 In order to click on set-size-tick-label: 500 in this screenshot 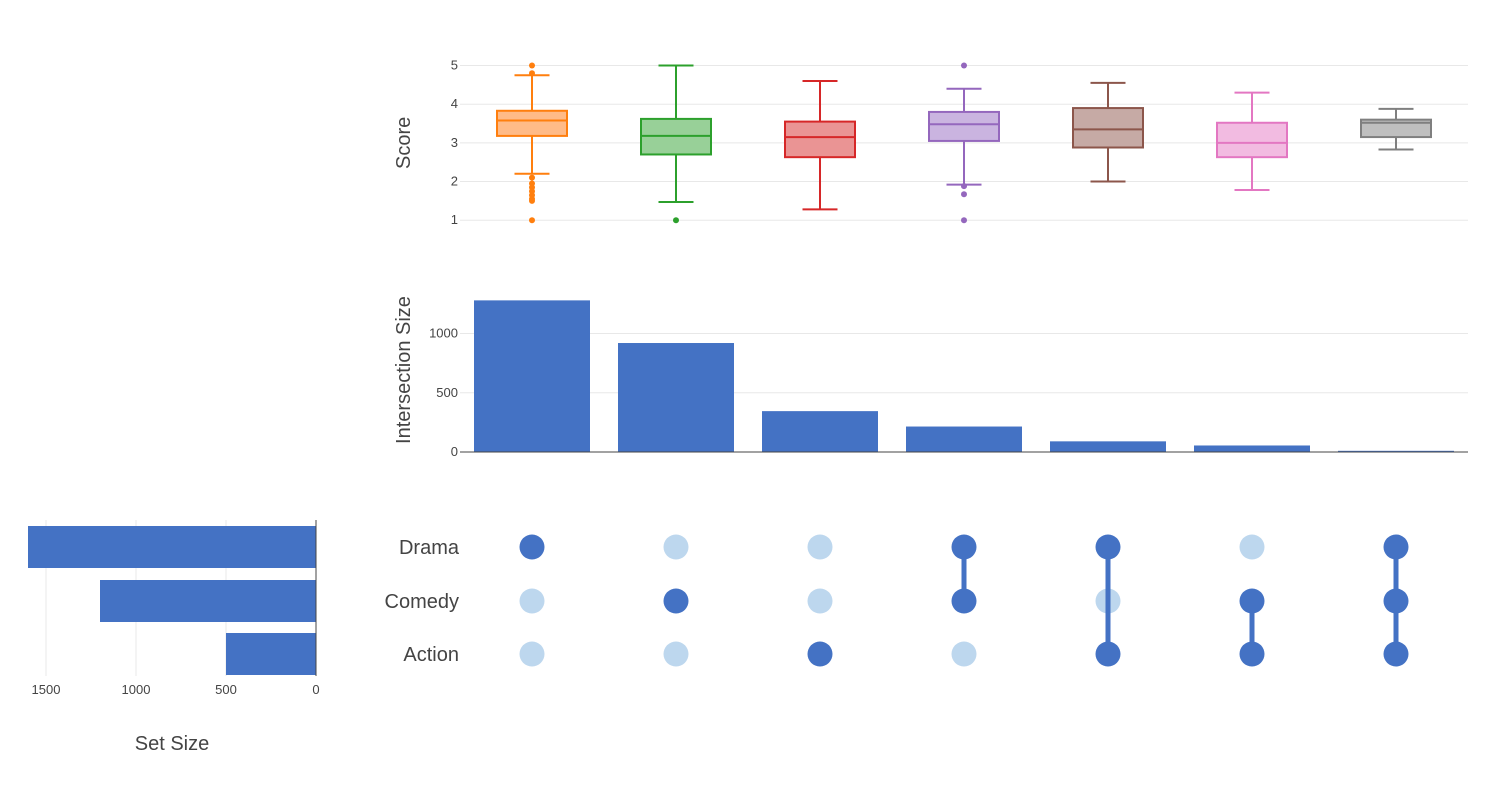, I will do `click(226, 689)`.